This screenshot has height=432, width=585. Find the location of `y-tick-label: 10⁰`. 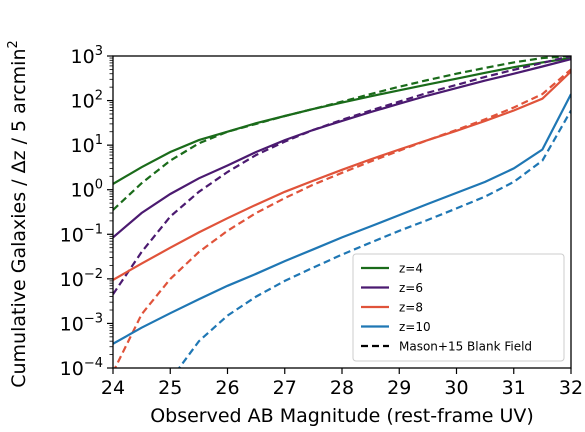

y-tick-label: 10⁰ is located at coordinates (87, 190).